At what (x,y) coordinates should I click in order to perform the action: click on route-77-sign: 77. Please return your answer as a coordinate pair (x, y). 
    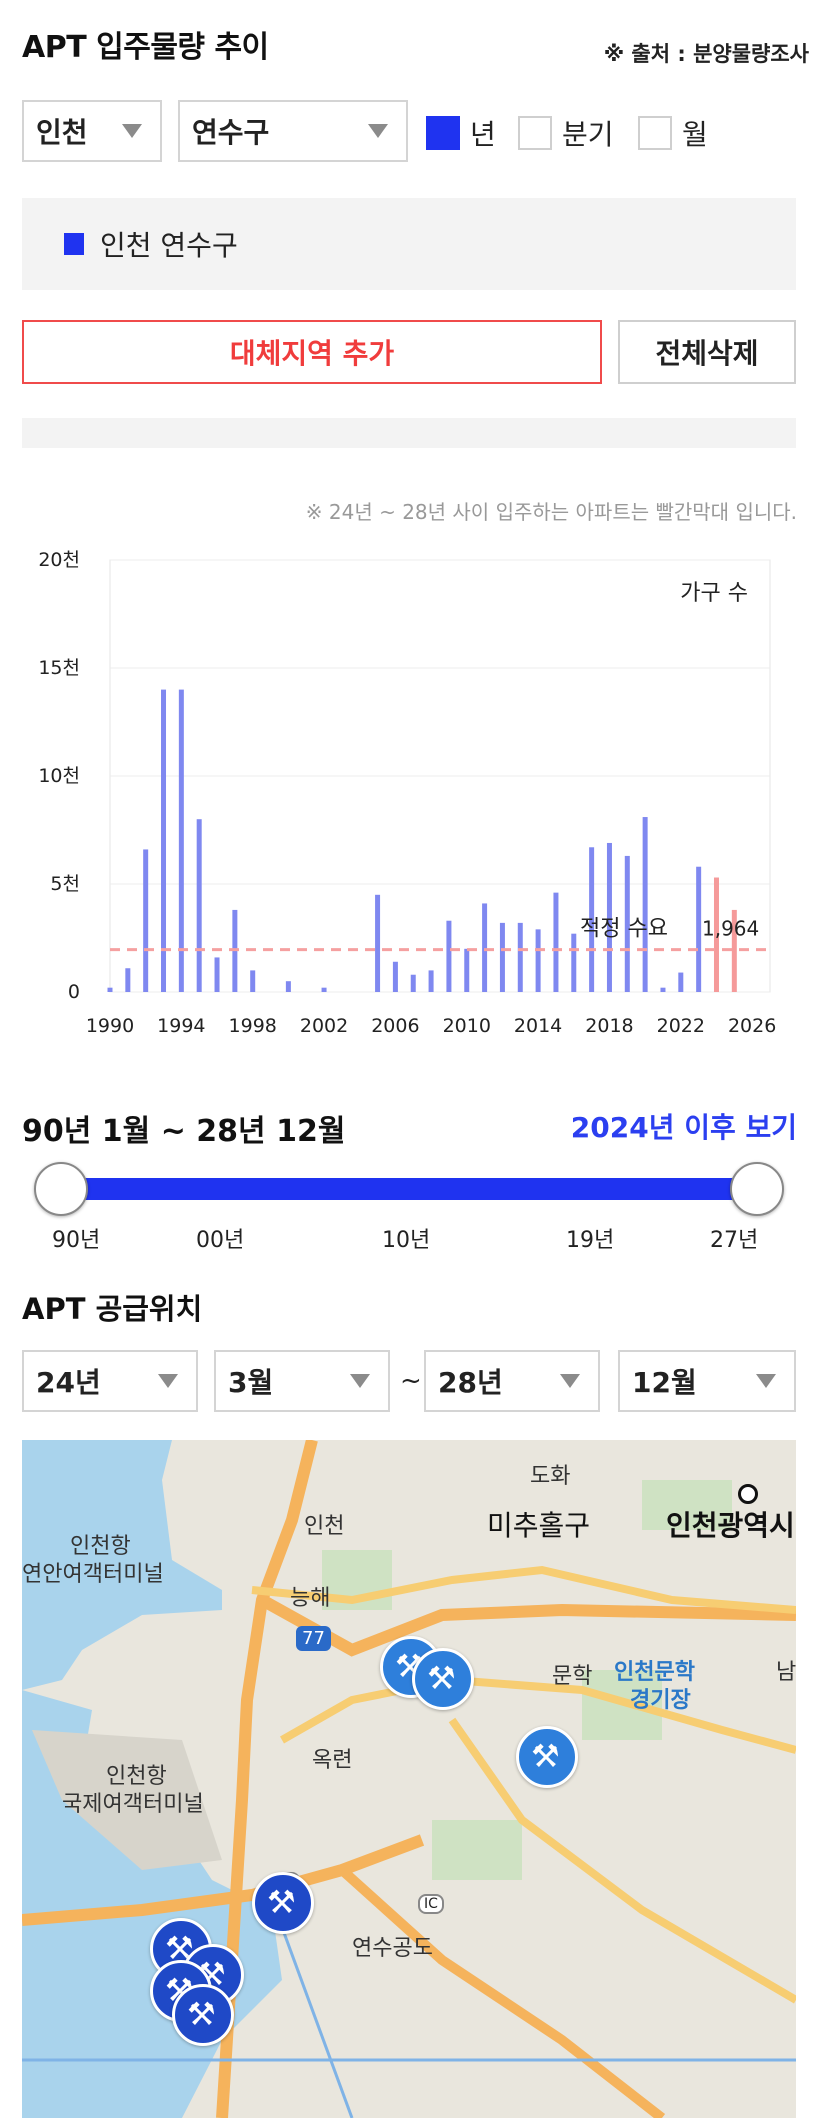
    Looking at the image, I should click on (313, 1638).